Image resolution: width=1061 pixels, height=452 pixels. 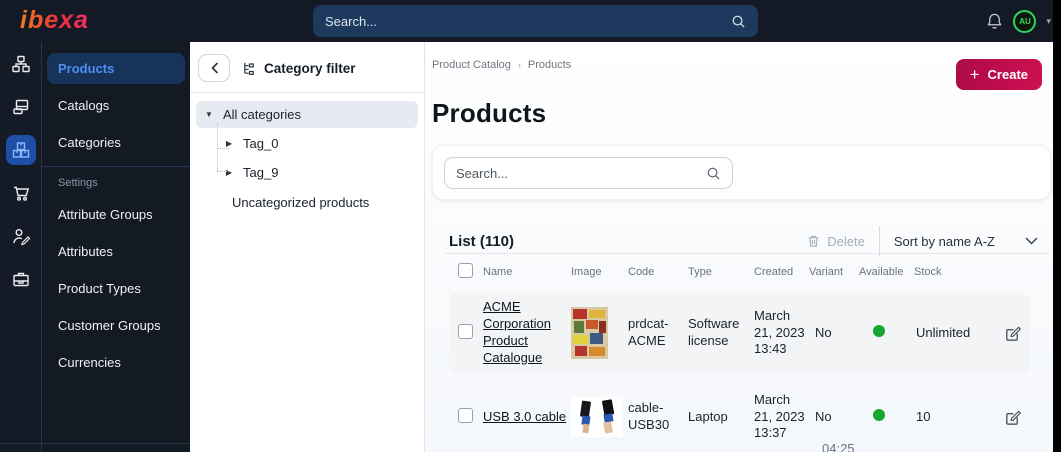 I want to click on rail-item-content-tree, so click(x=21, y=63).